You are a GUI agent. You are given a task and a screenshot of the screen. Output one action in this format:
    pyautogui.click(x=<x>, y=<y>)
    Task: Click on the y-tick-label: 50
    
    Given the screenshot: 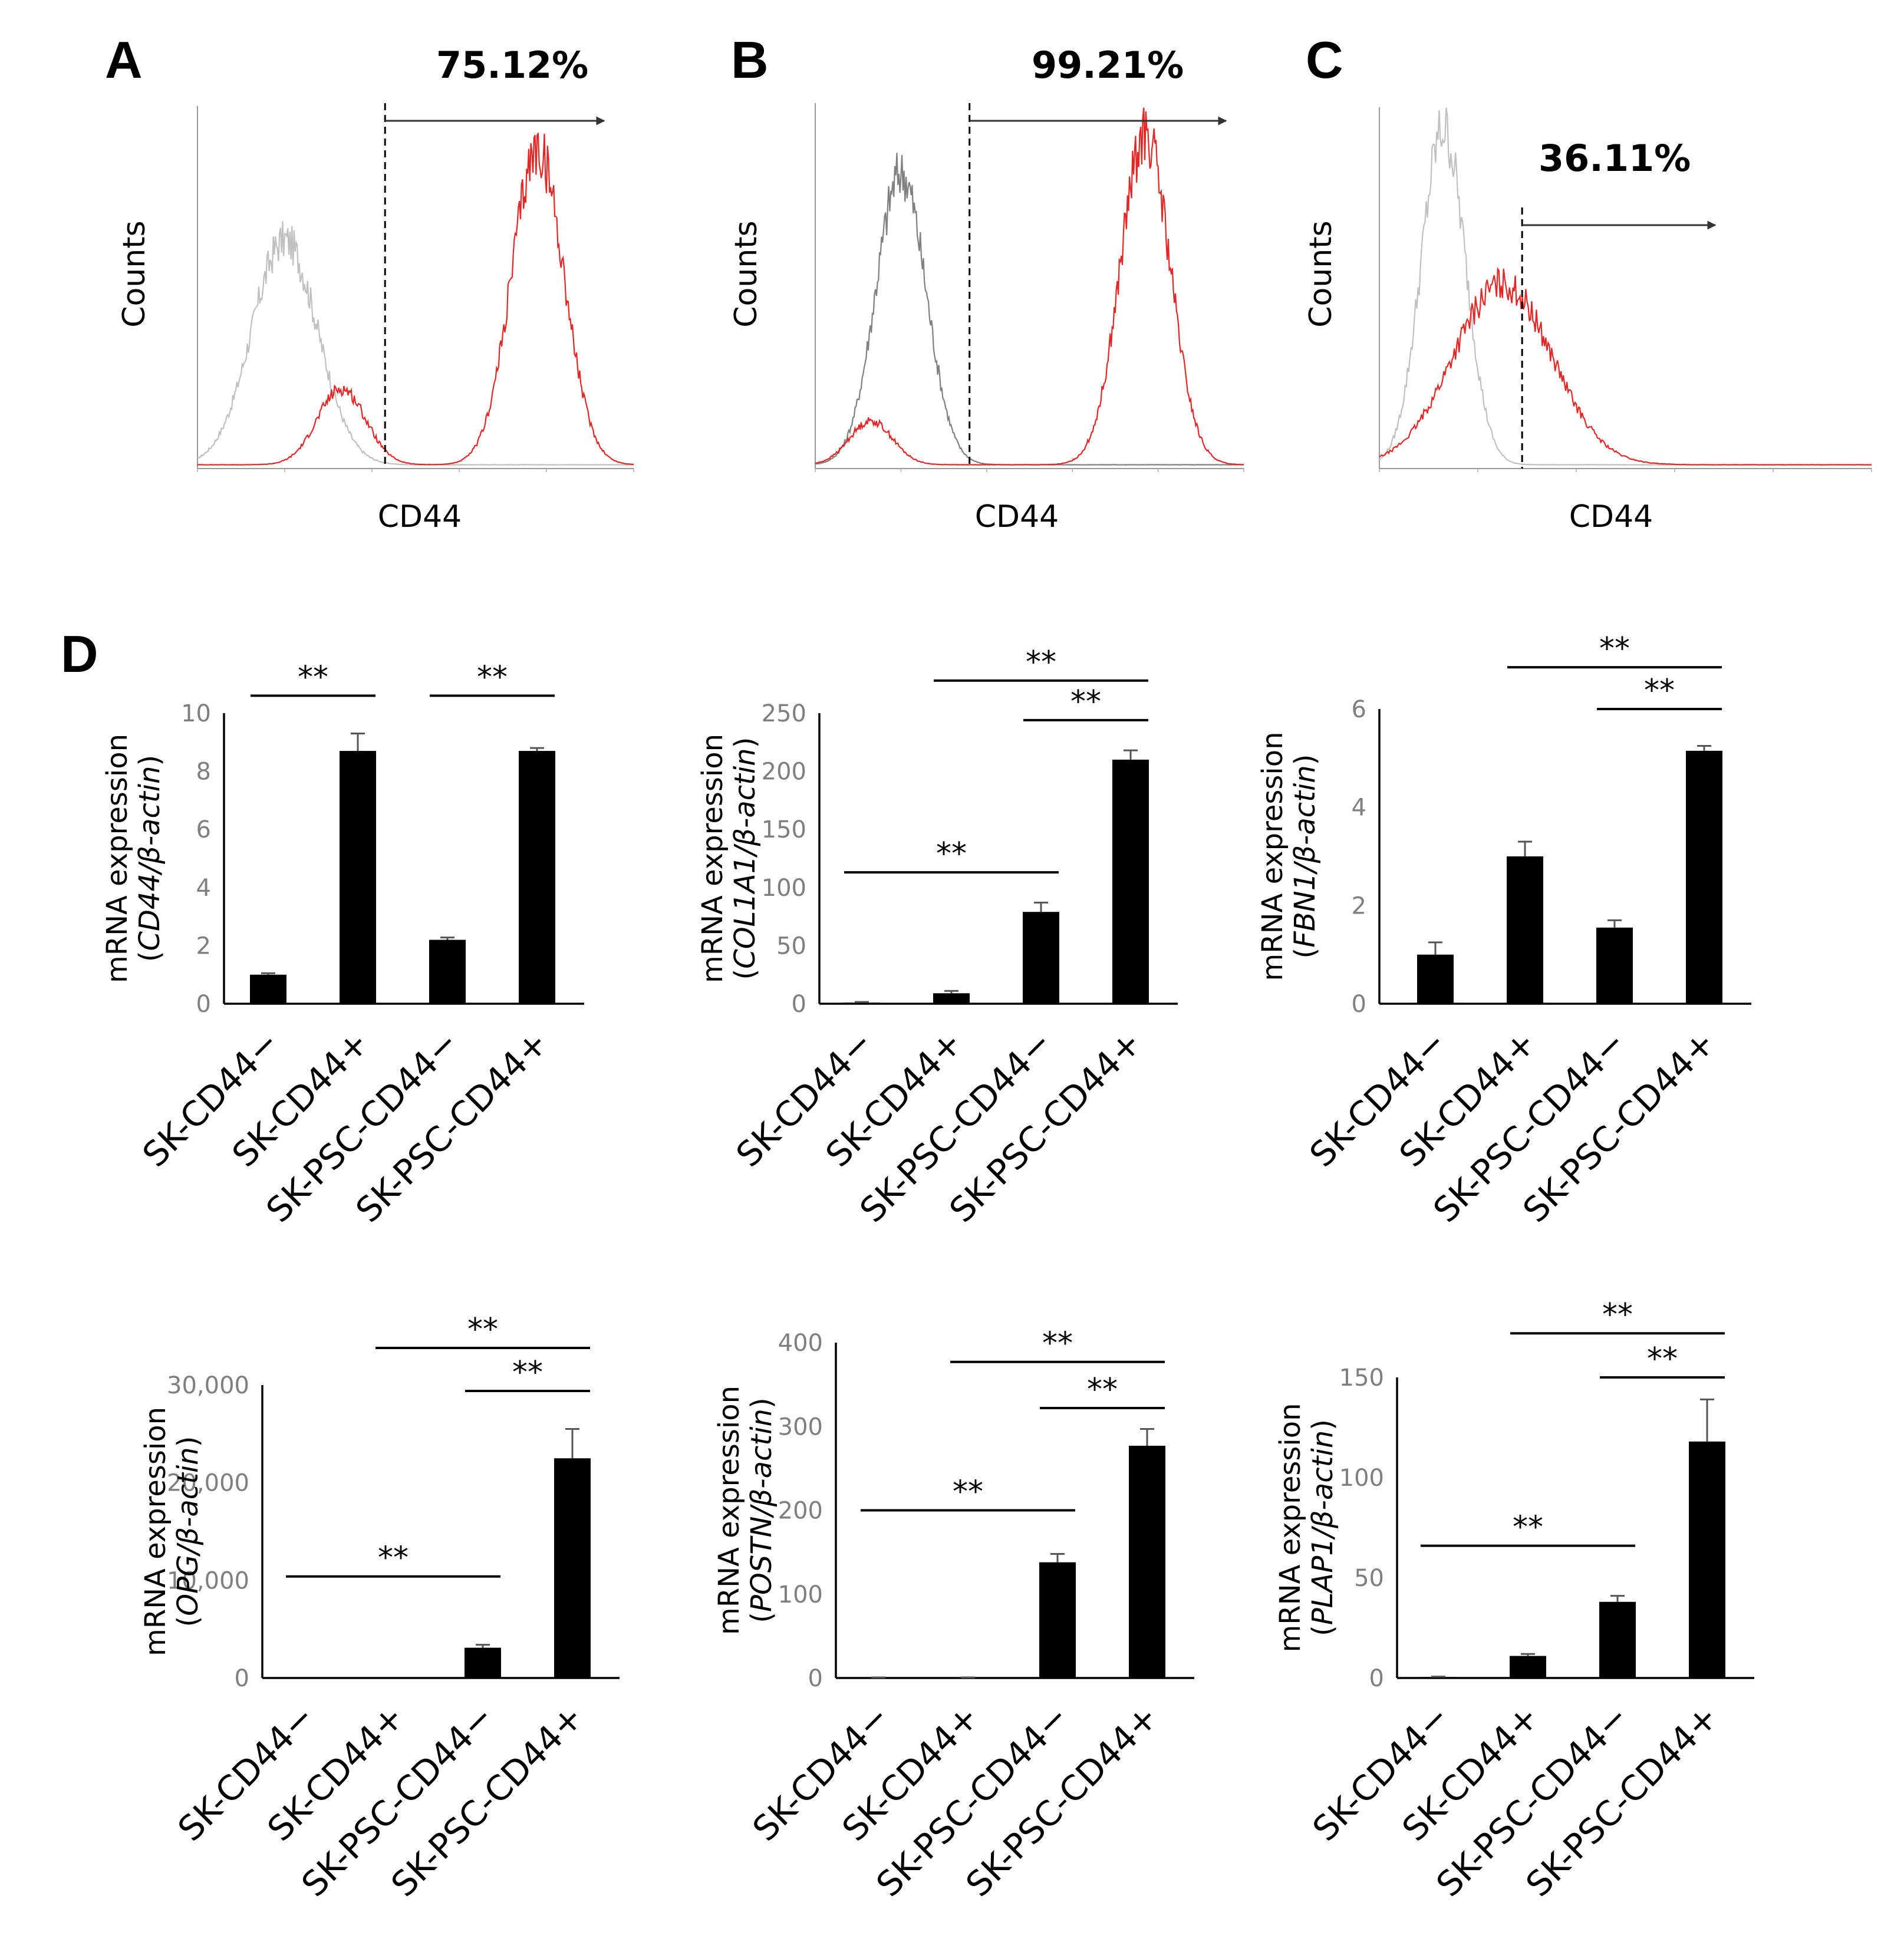 What is the action you would take?
    pyautogui.click(x=791, y=946)
    